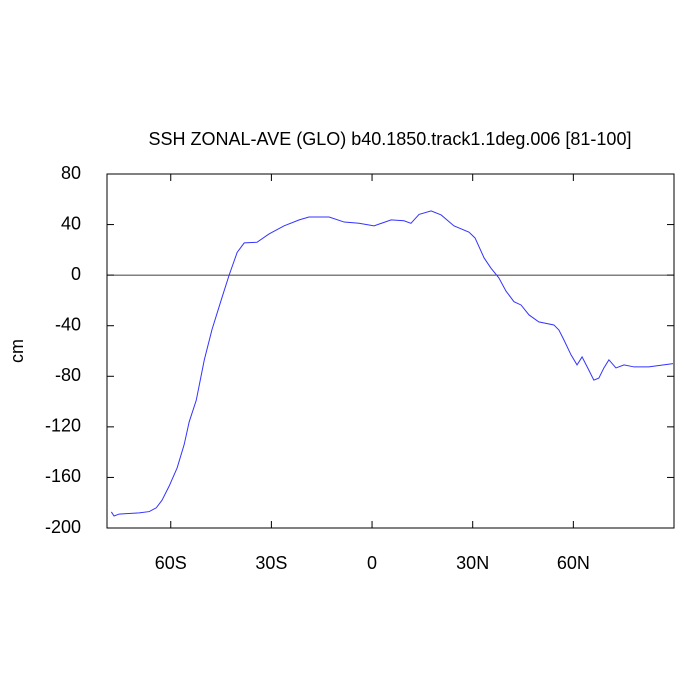 Image resolution: width=700 pixels, height=700 pixels. What do you see at coordinates (573, 563) in the screenshot?
I see `x-tick-label: 60N` at bounding box center [573, 563].